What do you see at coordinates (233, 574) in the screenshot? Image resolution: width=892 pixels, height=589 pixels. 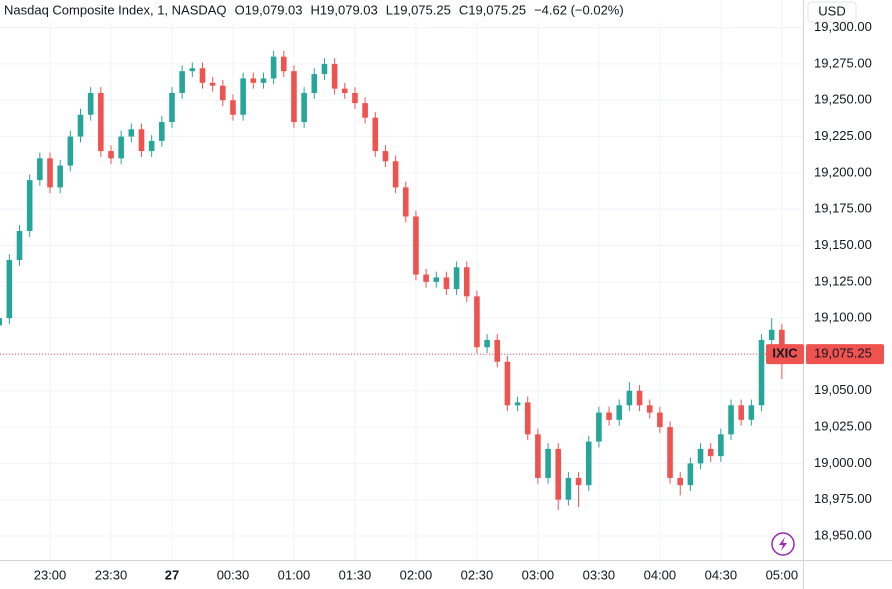 I see `x-tick-label: 00:30` at bounding box center [233, 574].